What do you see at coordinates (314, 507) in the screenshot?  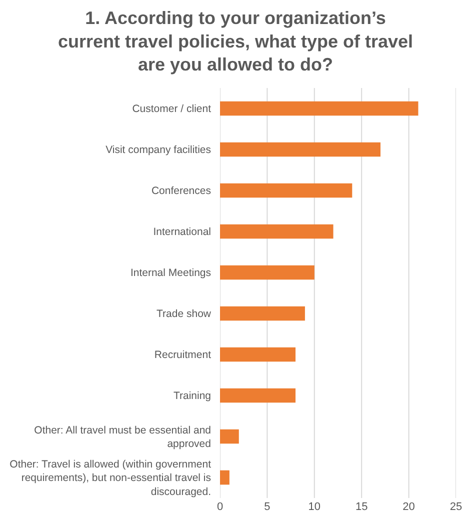 I see `x-tick-label: 10` at bounding box center [314, 507].